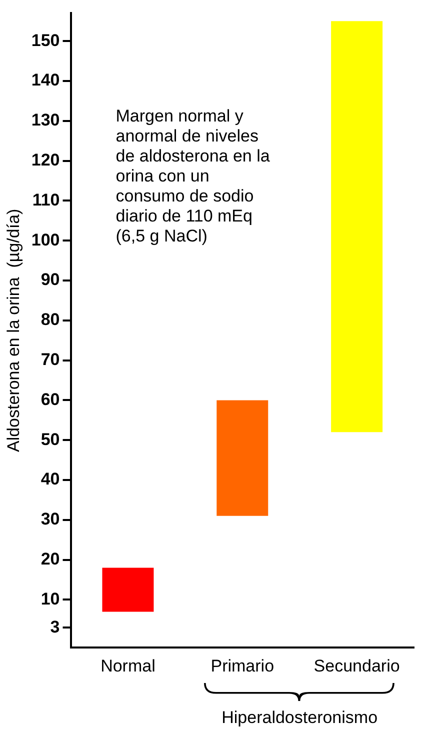 The width and height of the screenshot is (444, 740). I want to click on y-tick-label: 130, so click(45, 120).